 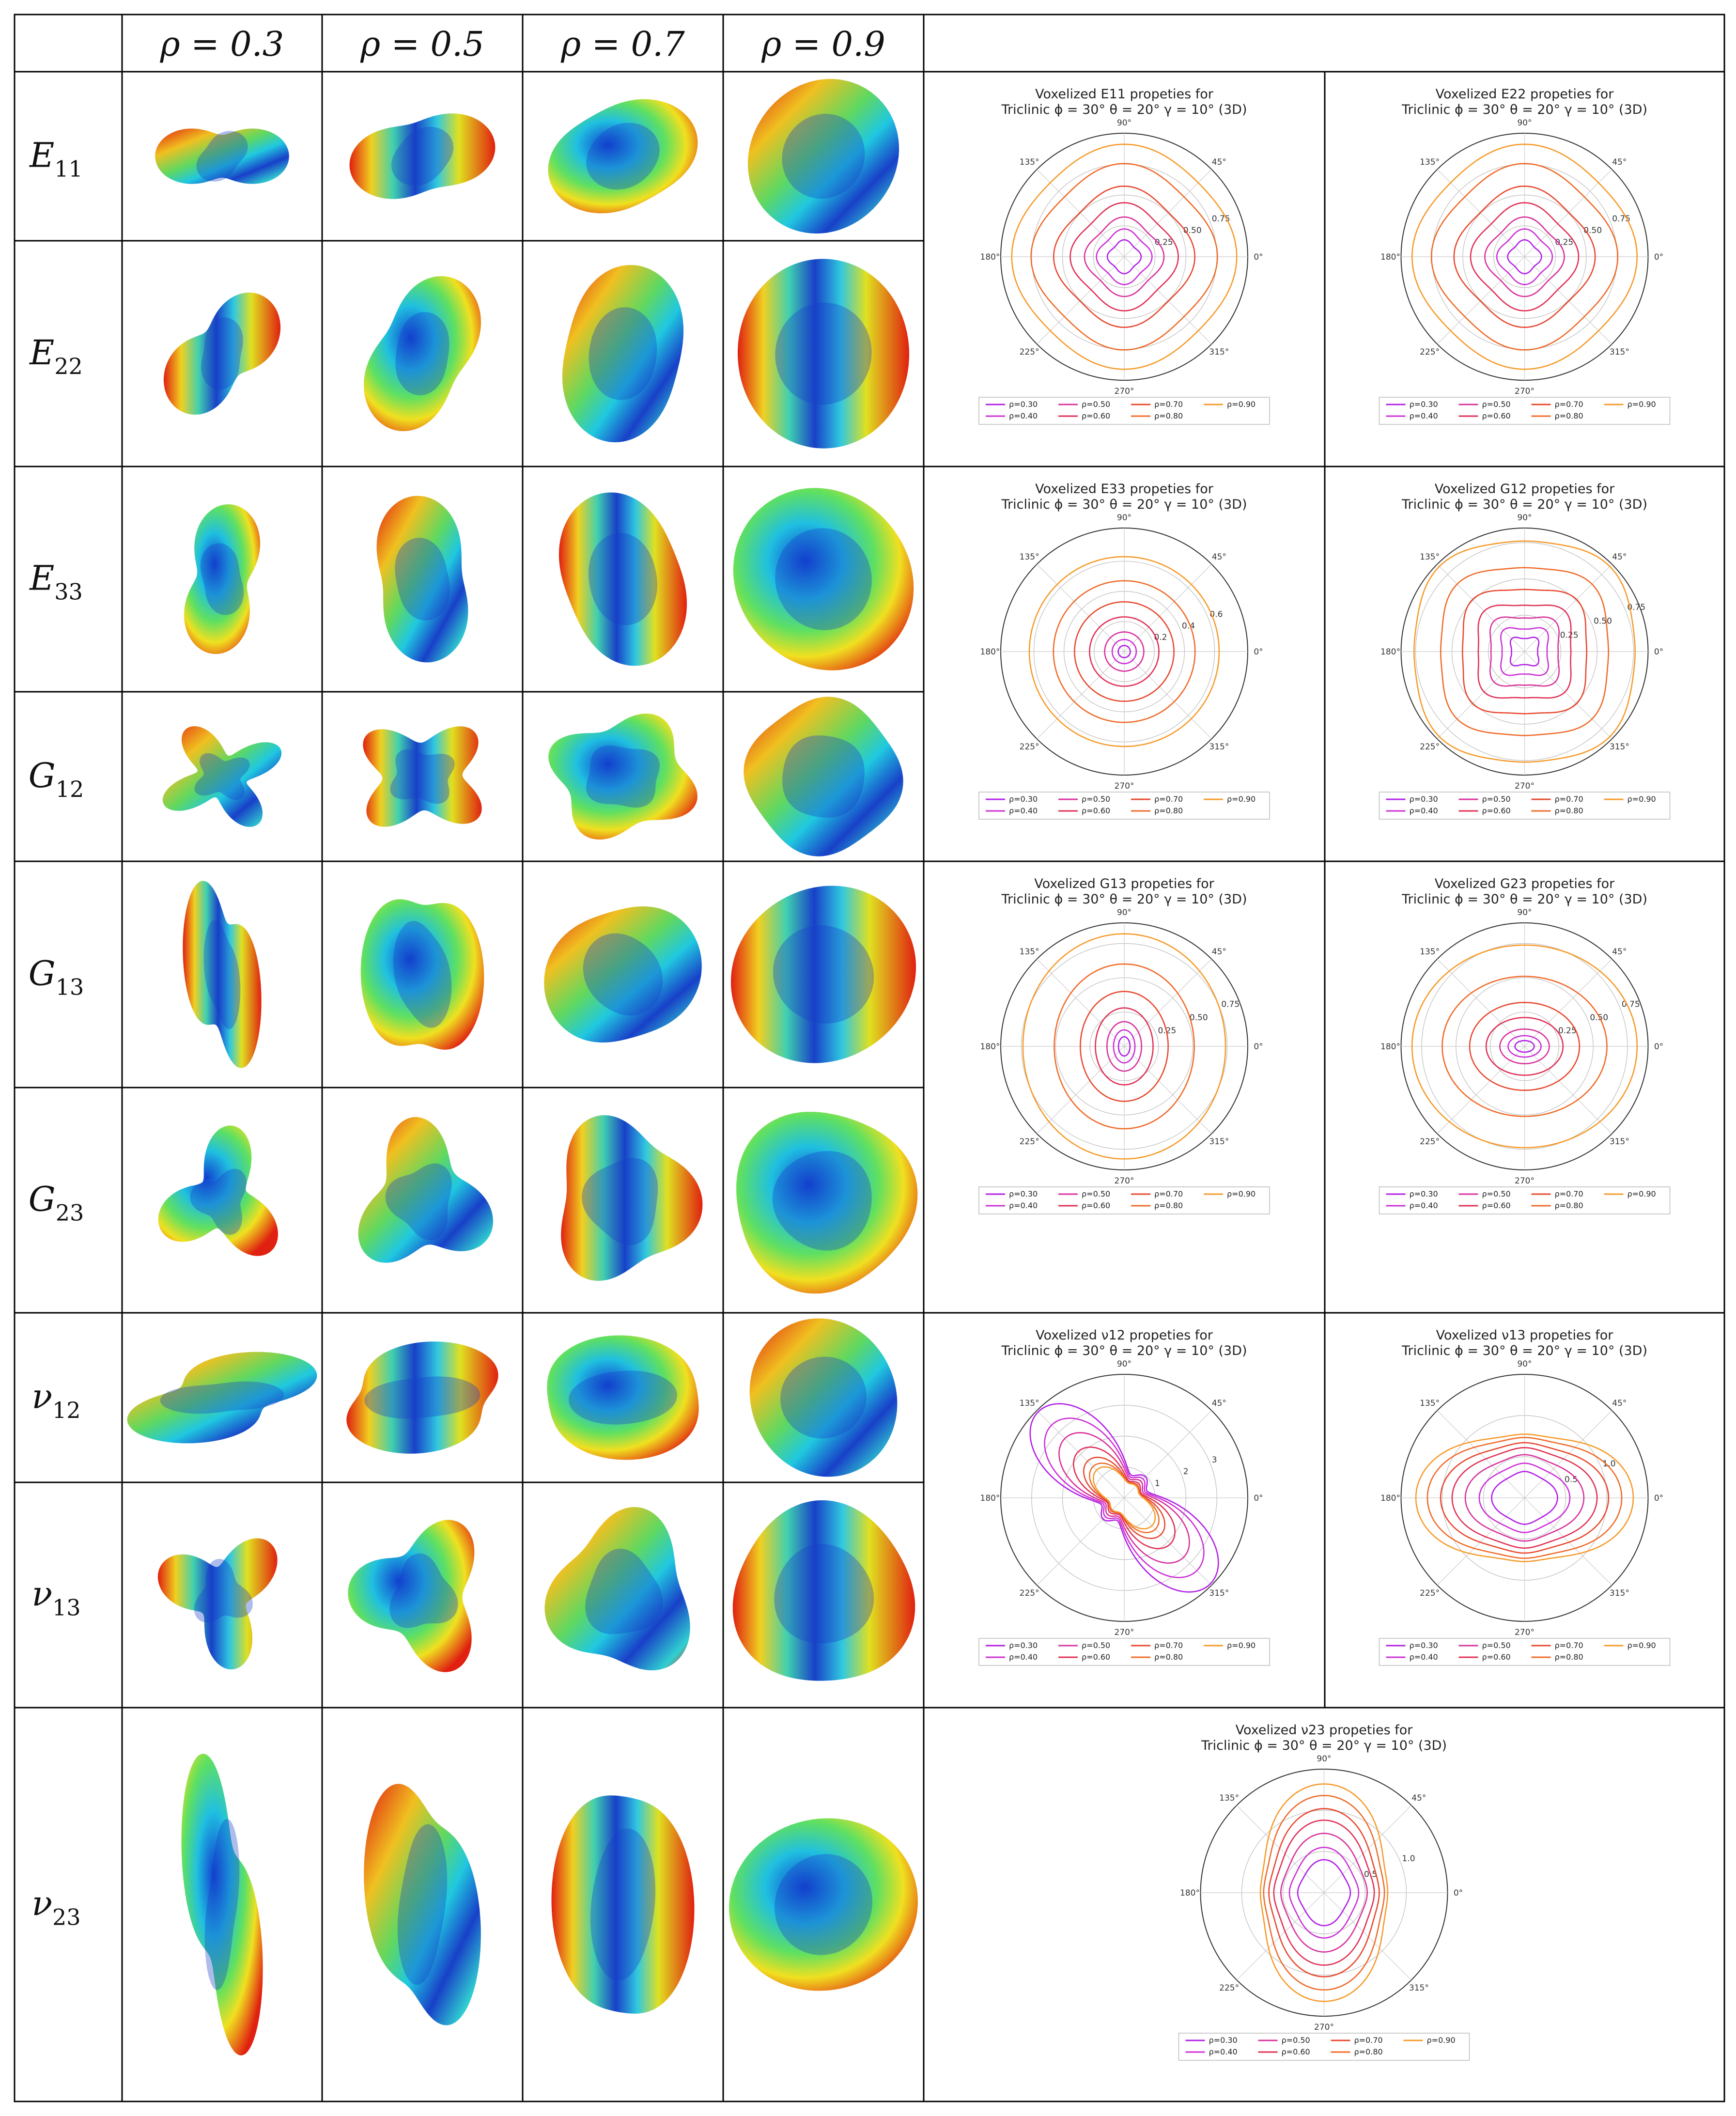 I want to click on radial-tick-label: 0.25, so click(x=1567, y=1031).